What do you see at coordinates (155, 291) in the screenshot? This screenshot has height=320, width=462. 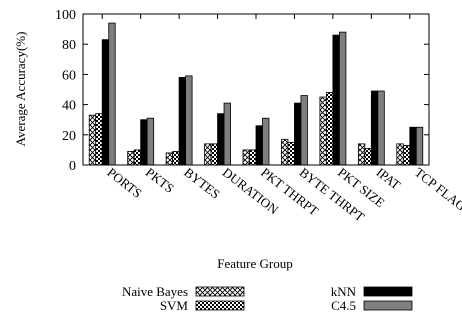 I see `legend-label-naive-bayes: Naive Bayes` at bounding box center [155, 291].